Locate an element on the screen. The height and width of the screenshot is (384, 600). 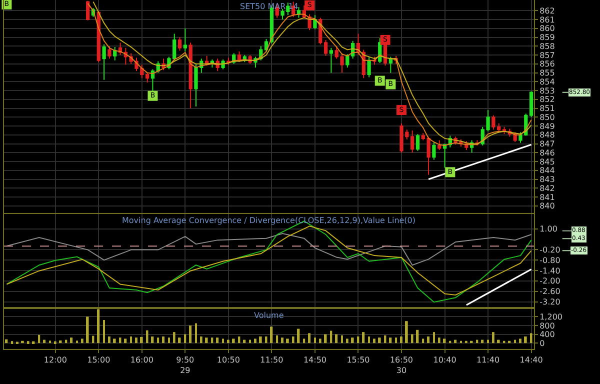
y-tick-label: -2.00 is located at coordinates (550, 281).